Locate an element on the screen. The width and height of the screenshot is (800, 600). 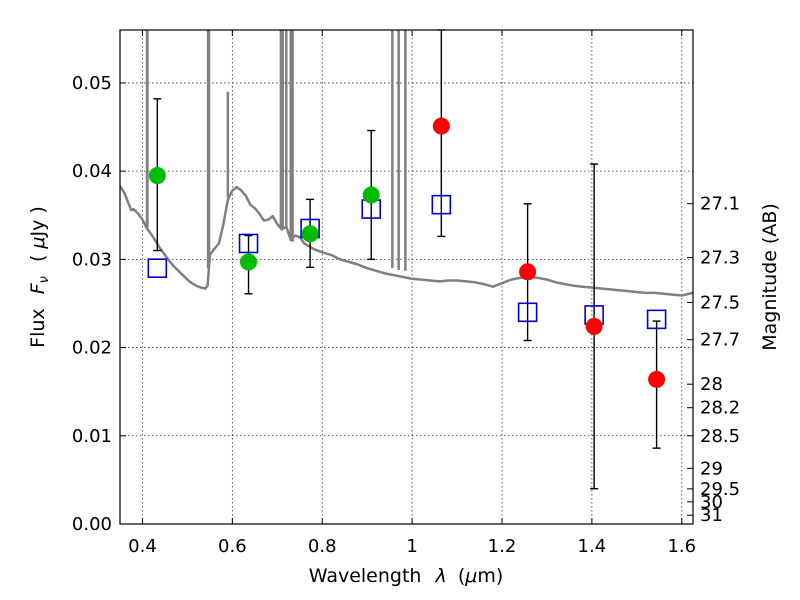
y2-tick-label: 27.5 is located at coordinates (720, 302).